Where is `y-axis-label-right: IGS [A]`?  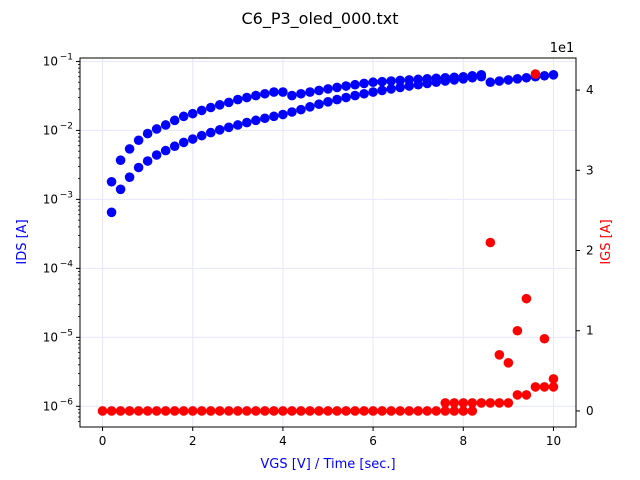
y-axis-label-right: IGS [A] is located at coordinates (606, 241).